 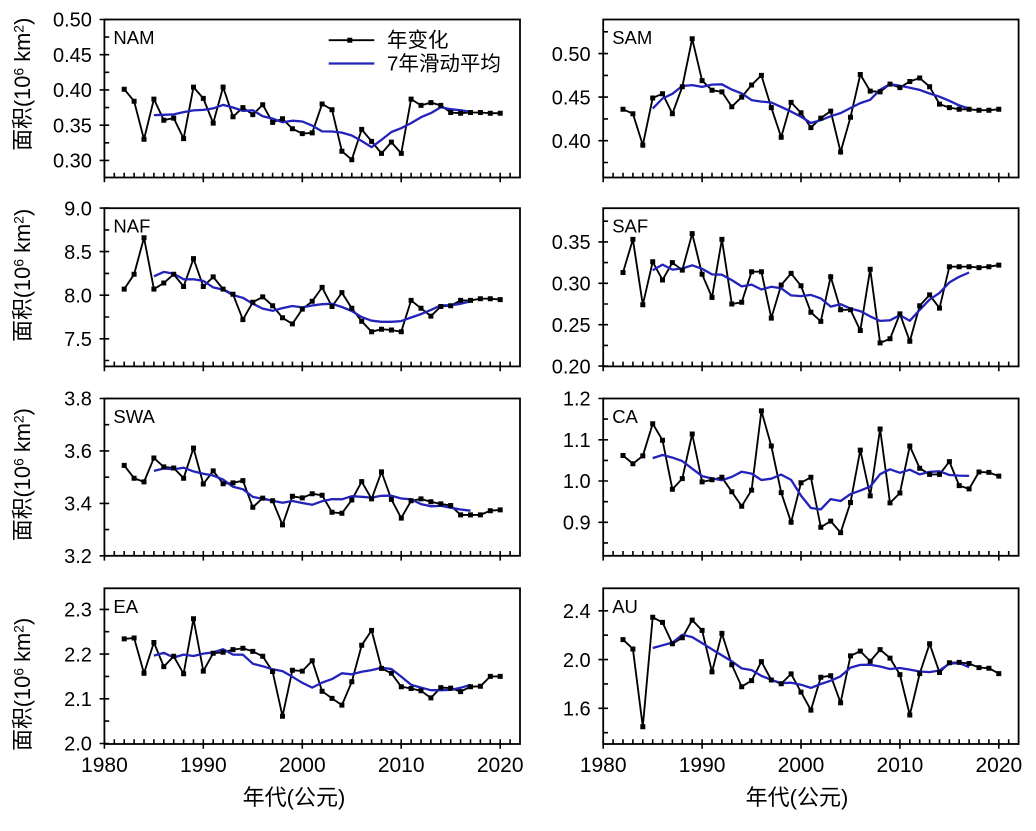 I want to click on svg-text: CA, so click(x=625, y=416).